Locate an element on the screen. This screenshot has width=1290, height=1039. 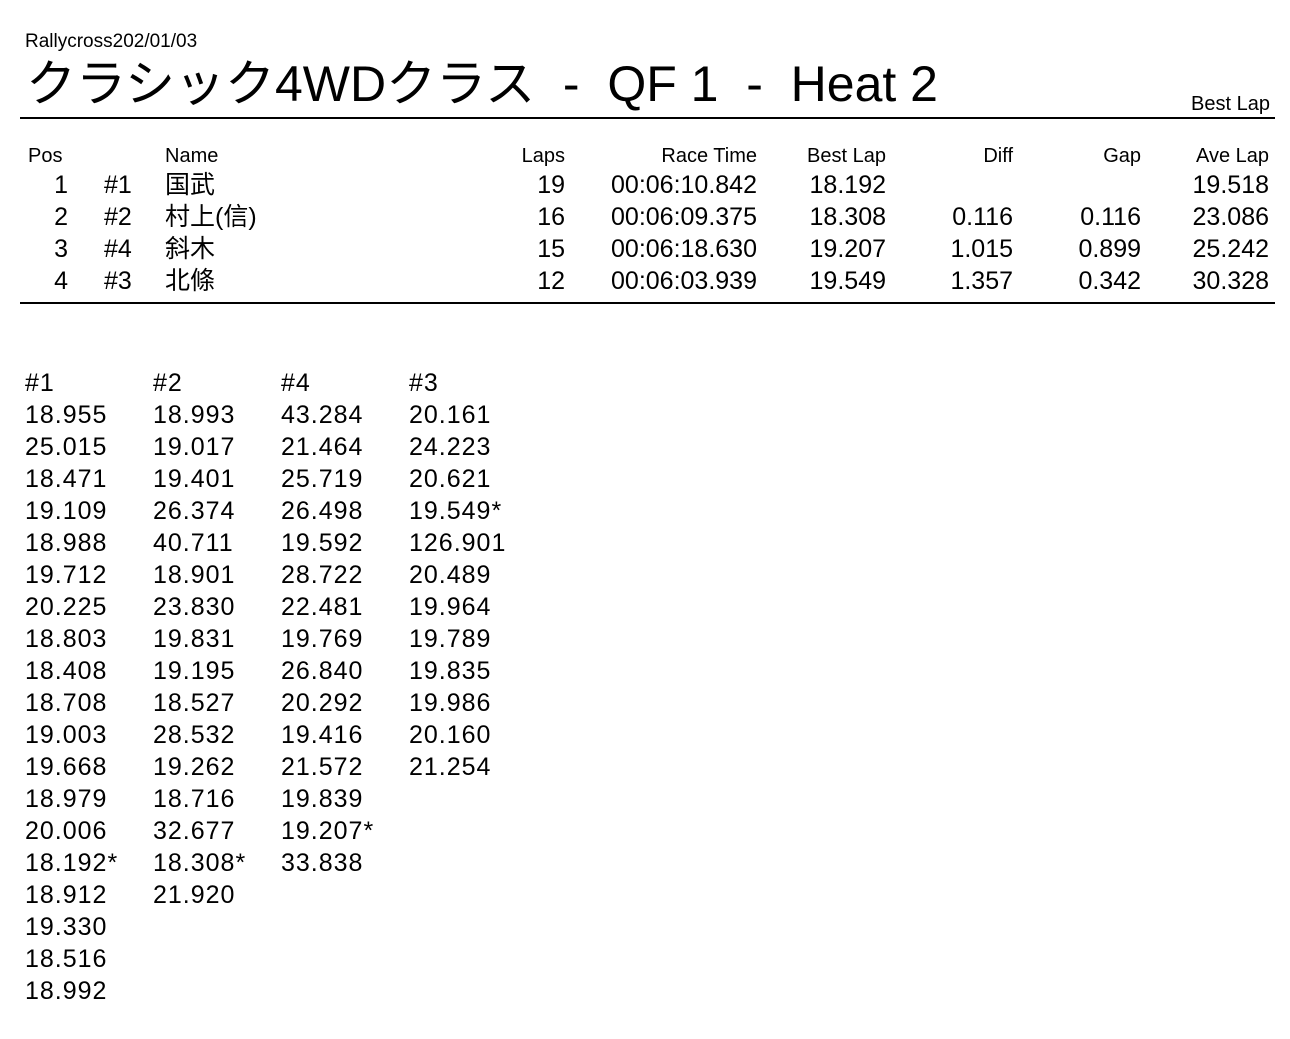
cell-laps: 19 is located at coordinates (551, 185).